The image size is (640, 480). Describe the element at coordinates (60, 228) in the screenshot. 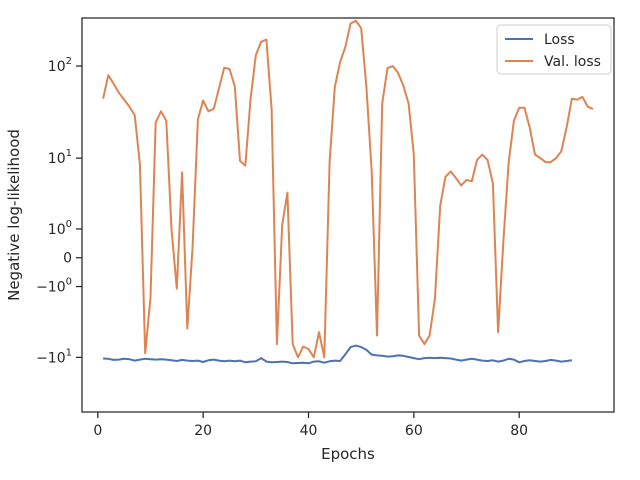

I see `y-tick-label: 10⁰` at that location.